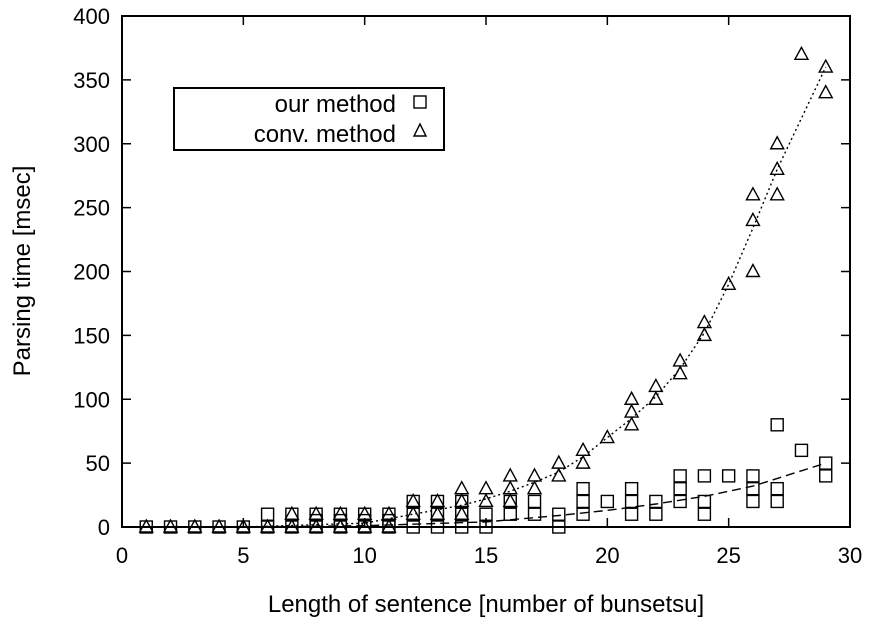  I want to click on x-tick-label: 30, so click(850, 555).